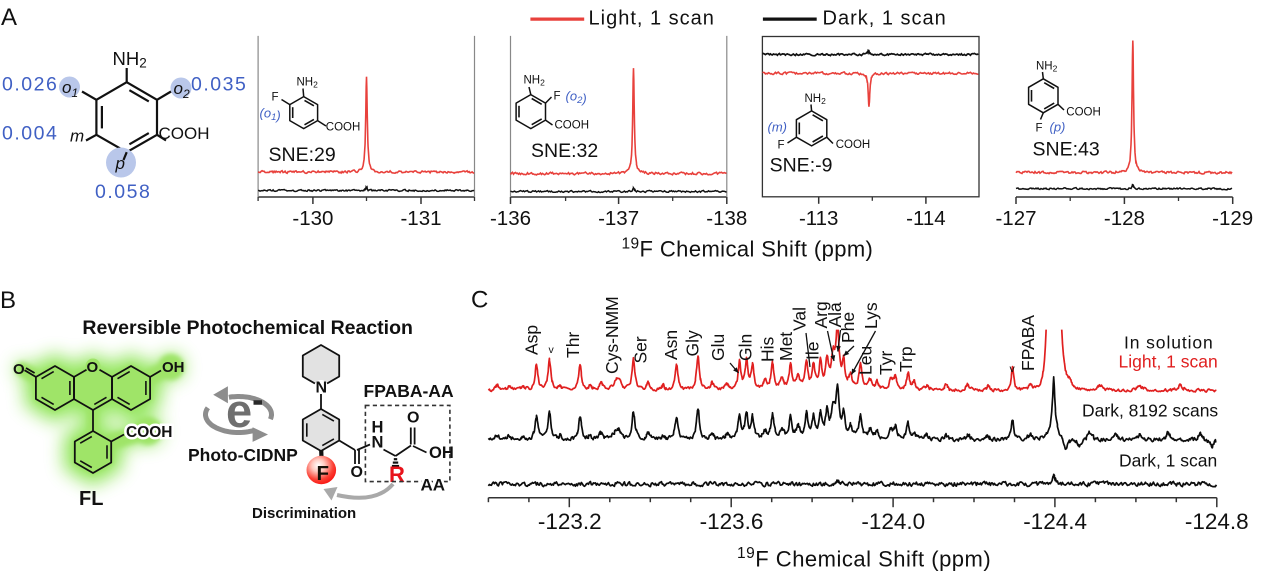 The image size is (1268, 582). Describe the element at coordinates (479, 300) in the screenshot. I see `svg-text: C` at that location.